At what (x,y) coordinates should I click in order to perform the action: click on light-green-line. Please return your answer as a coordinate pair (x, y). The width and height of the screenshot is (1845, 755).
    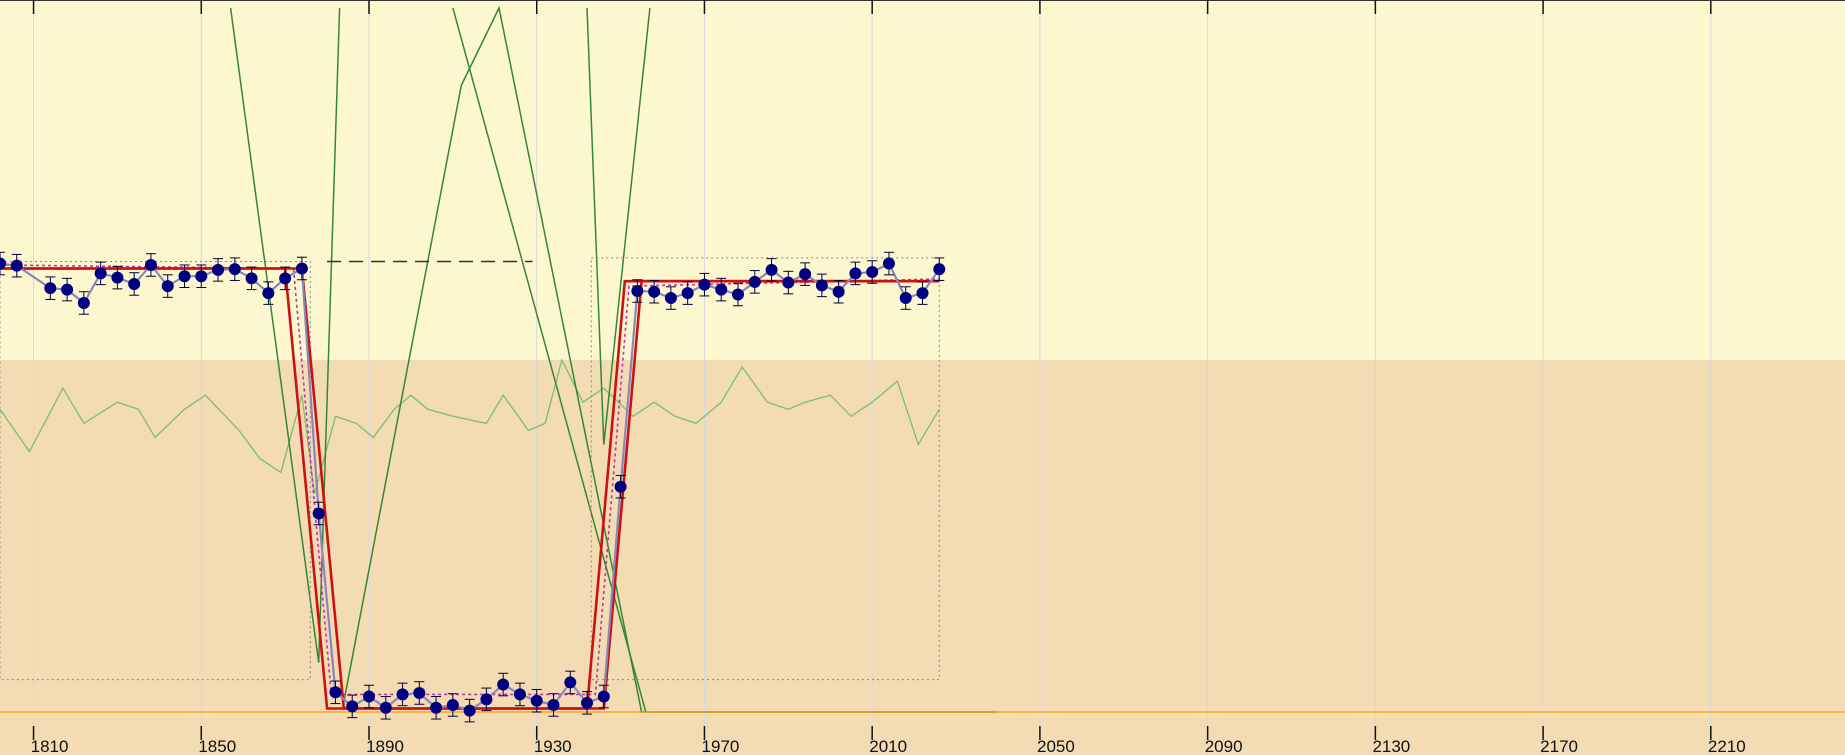
    Looking at the image, I should click on (470, 426).